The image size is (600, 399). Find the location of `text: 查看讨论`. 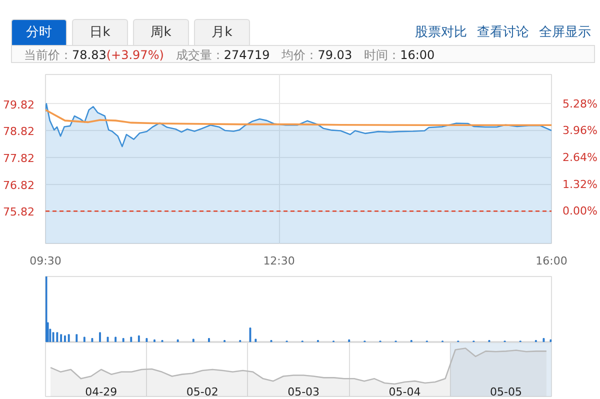

text: 查看讨论 is located at coordinates (503, 32).